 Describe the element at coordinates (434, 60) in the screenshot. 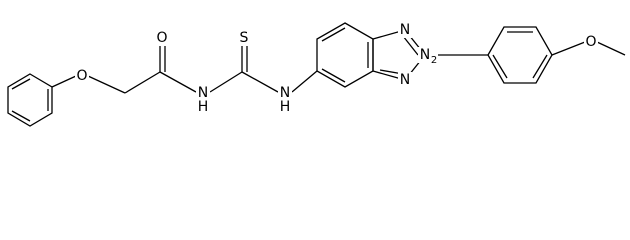

I see `atom-locant: 2` at that location.